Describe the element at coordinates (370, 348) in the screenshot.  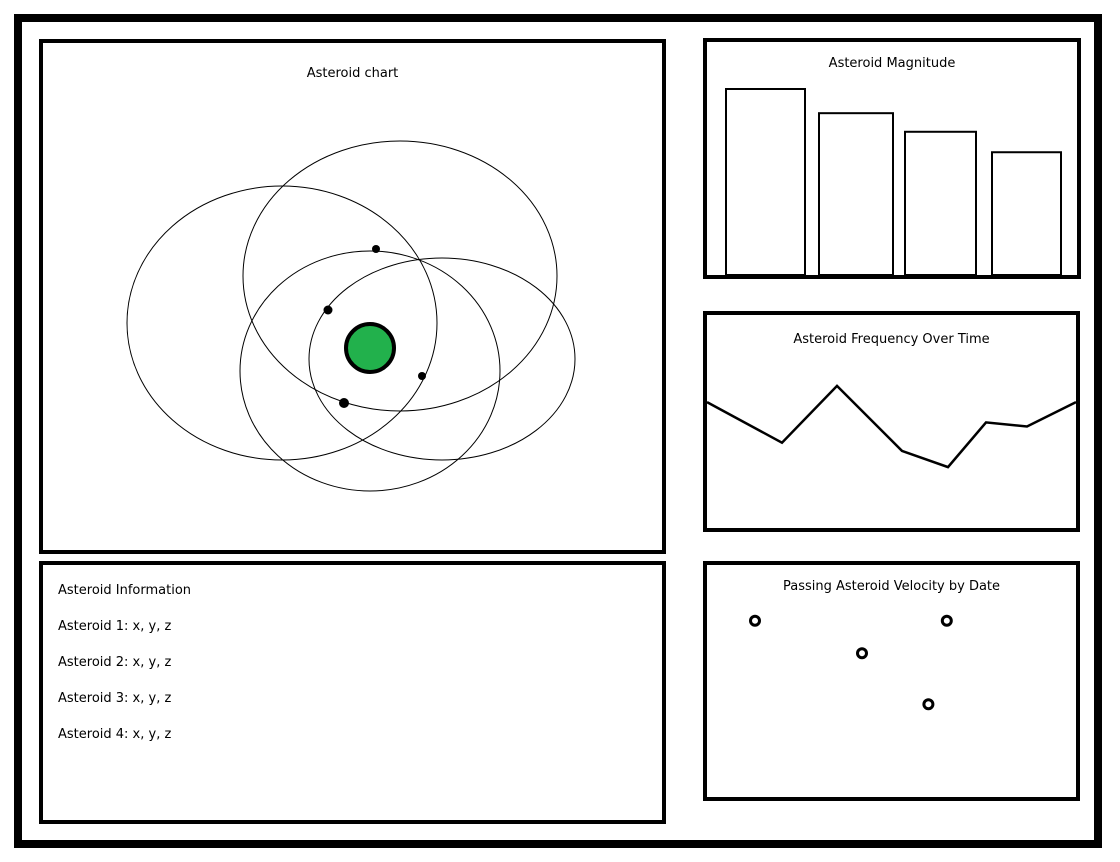
I see `sun-marker` at that location.